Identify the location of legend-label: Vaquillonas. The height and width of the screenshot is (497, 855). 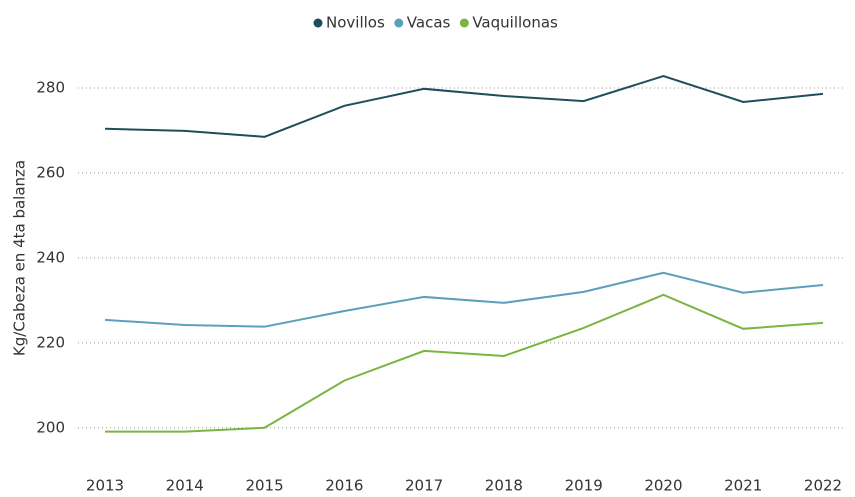
(515, 23).